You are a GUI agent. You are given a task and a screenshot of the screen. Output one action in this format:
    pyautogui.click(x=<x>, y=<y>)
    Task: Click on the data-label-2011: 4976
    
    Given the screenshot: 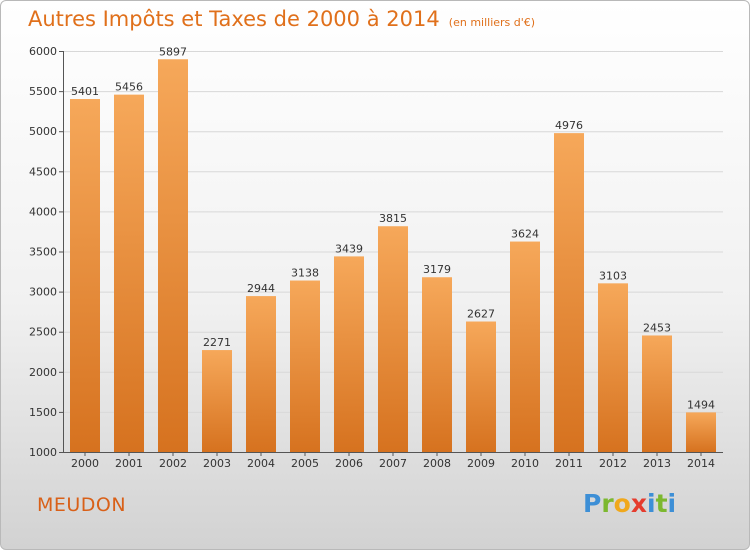 What is the action you would take?
    pyautogui.click(x=569, y=125)
    